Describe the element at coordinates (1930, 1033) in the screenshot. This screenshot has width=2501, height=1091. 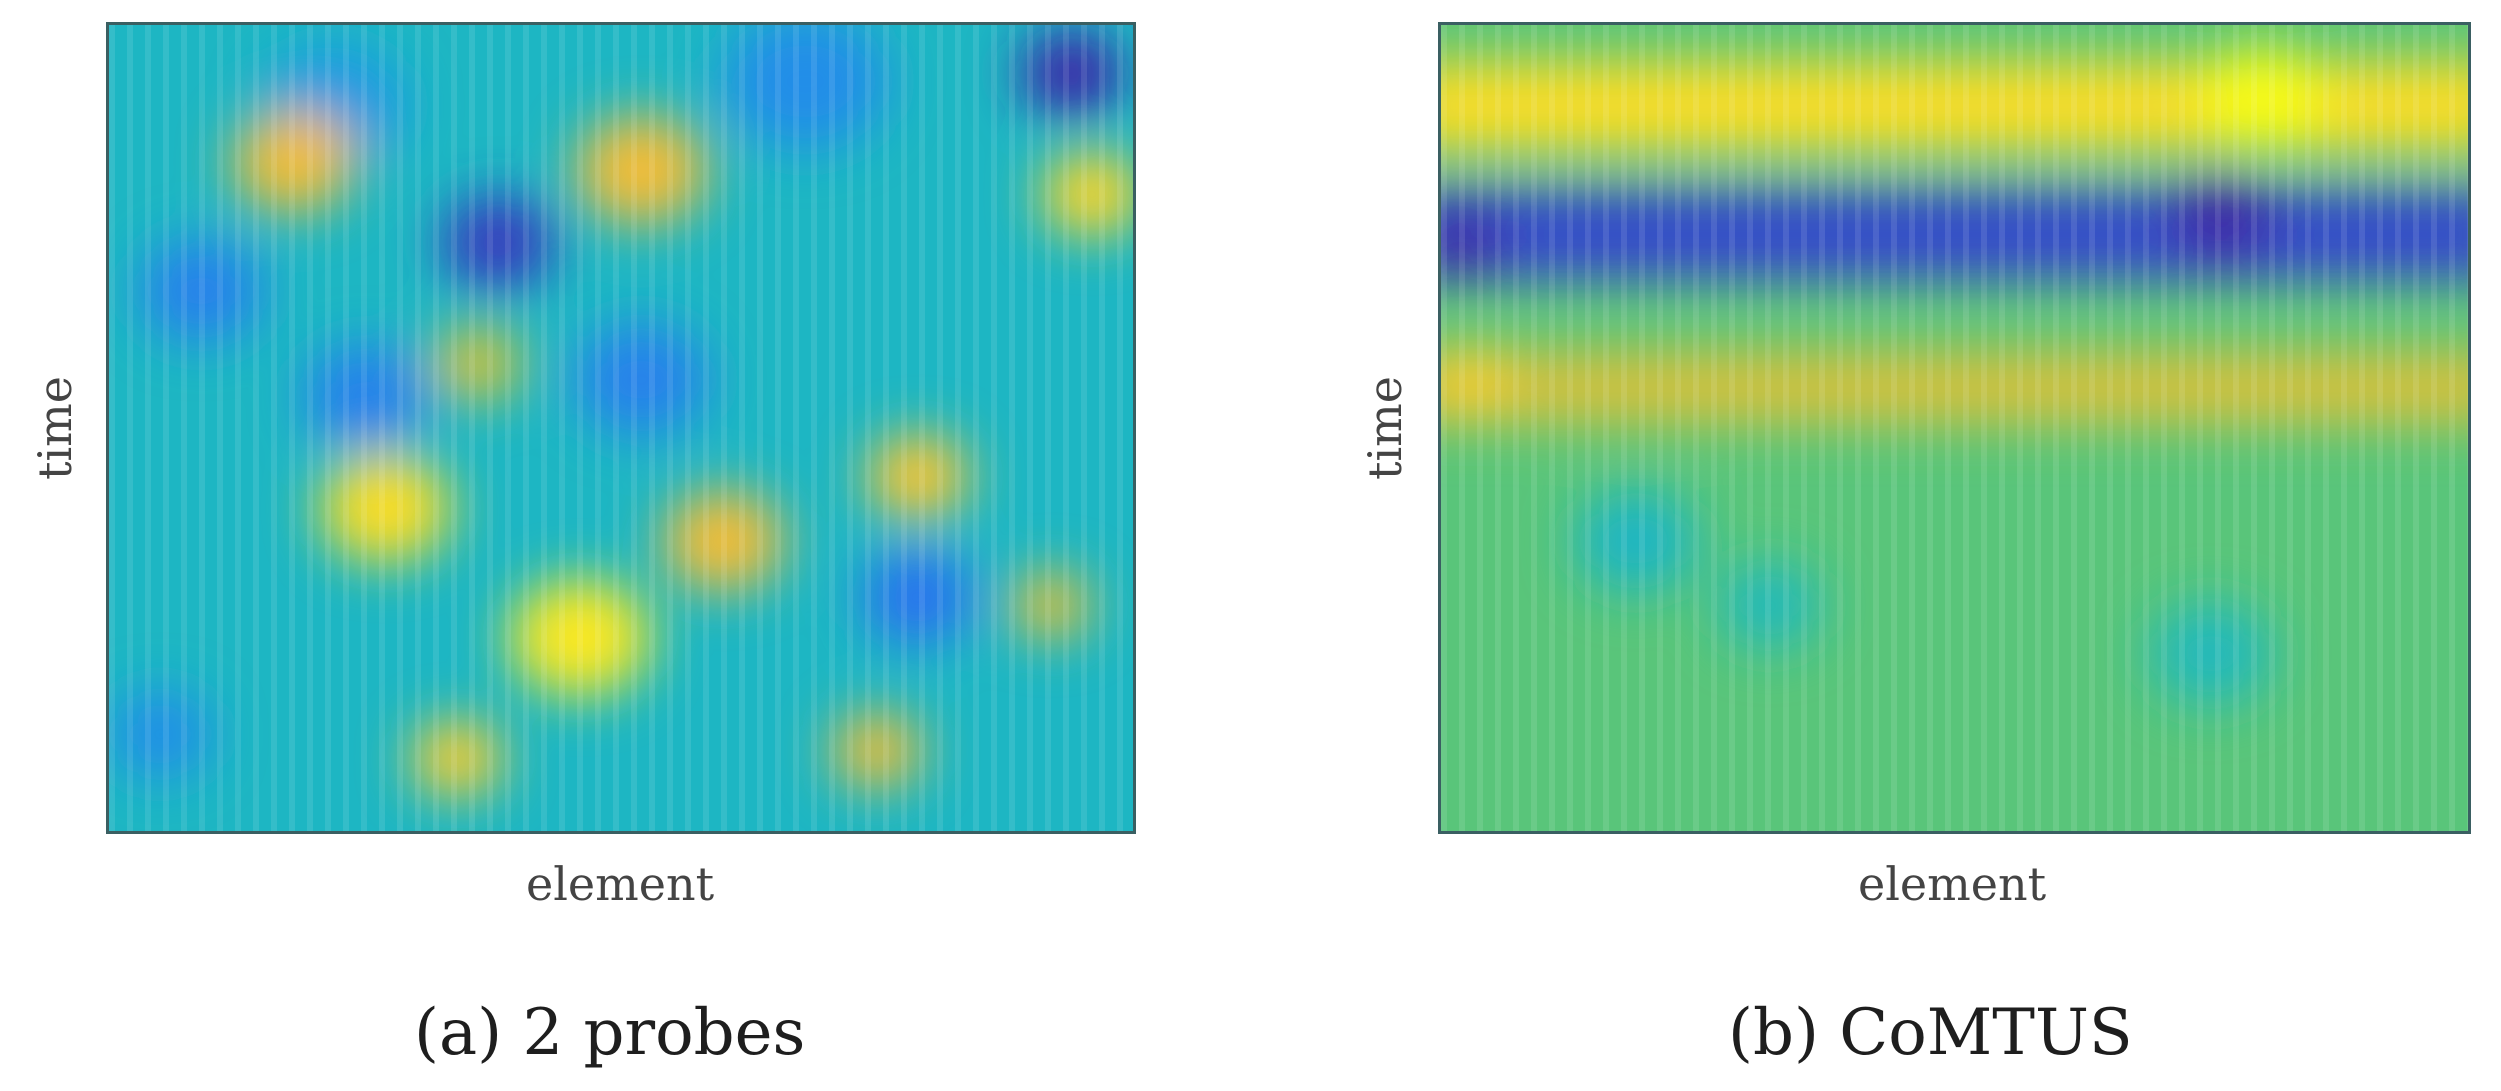
I see `heatmap-b-caption: (b) CoMTUS` at that location.